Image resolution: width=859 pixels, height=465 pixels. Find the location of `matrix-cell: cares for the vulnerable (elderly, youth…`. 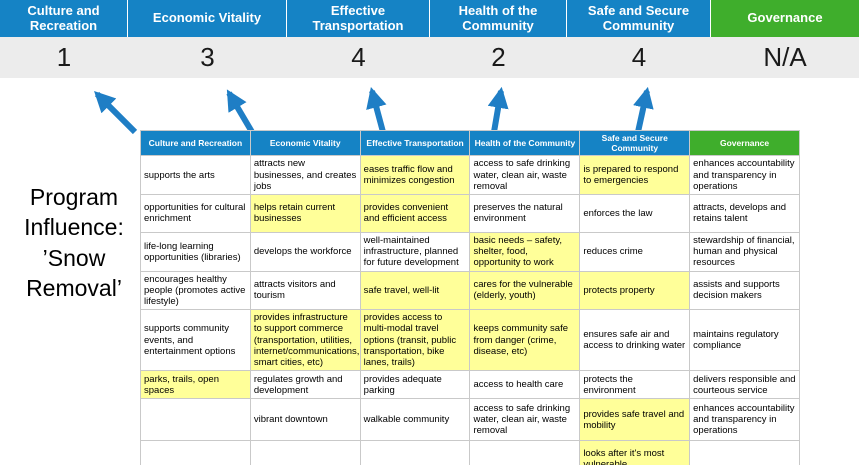

matrix-cell: cares for the vulnerable (elderly, youth… is located at coordinates (525, 290).